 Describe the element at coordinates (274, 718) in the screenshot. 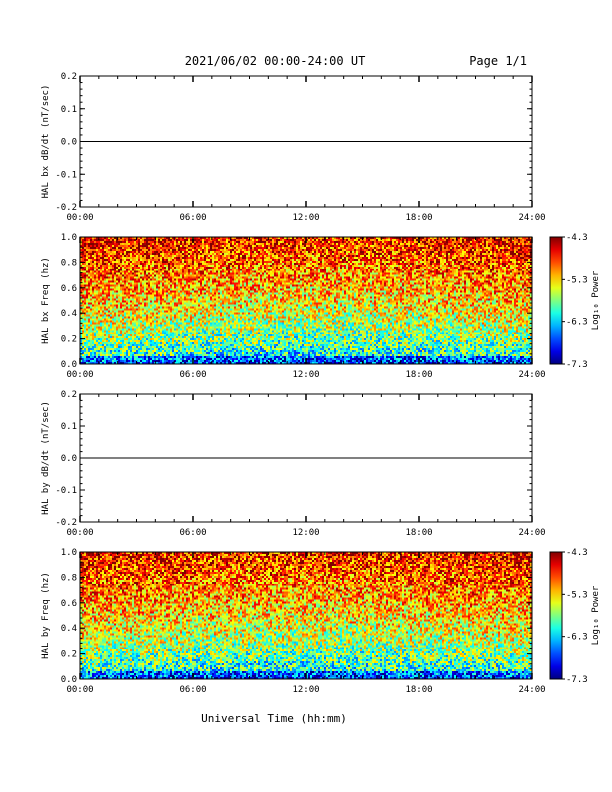

I see `x-axis-label: Universal Time (hh:mm)` at that location.